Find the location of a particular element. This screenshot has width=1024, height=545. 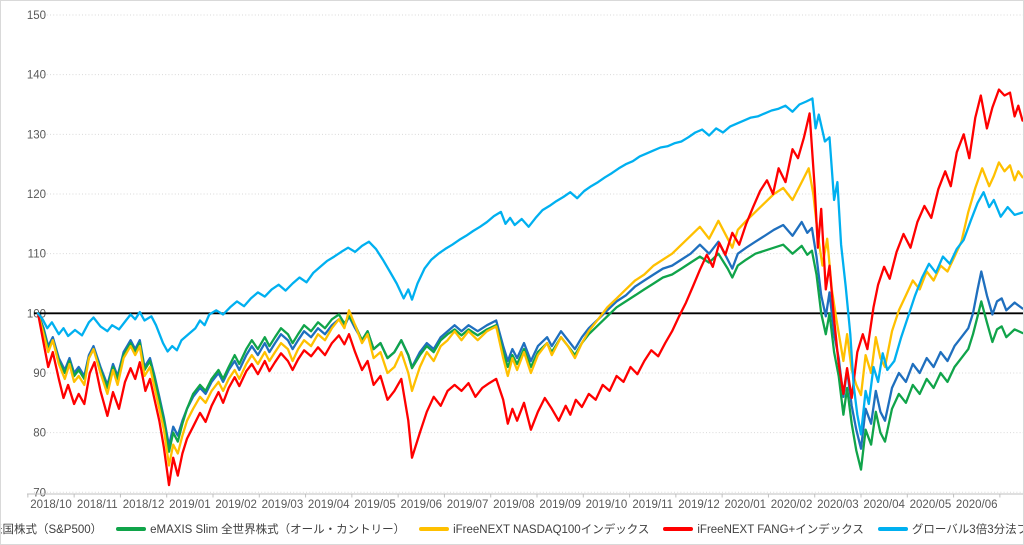

x-tick-label-2020-02: 2020/02 is located at coordinates (792, 505).